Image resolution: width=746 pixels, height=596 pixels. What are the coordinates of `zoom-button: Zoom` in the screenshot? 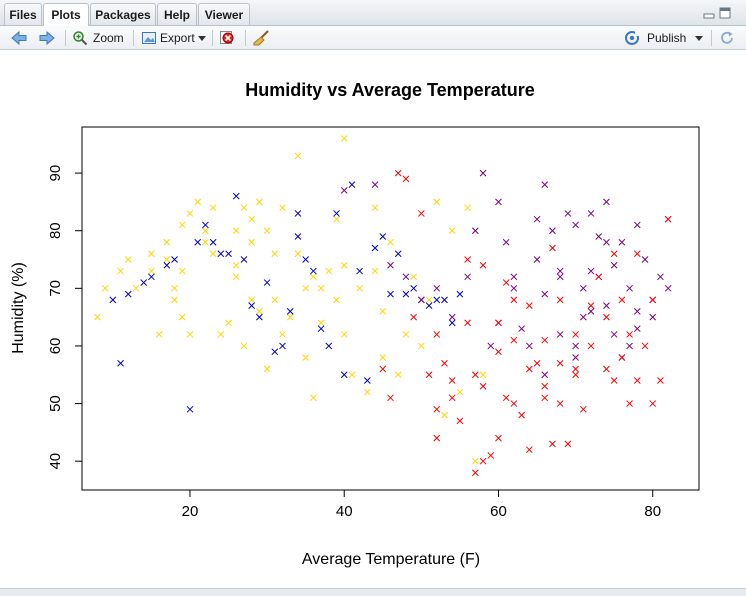 It's located at (100, 38).